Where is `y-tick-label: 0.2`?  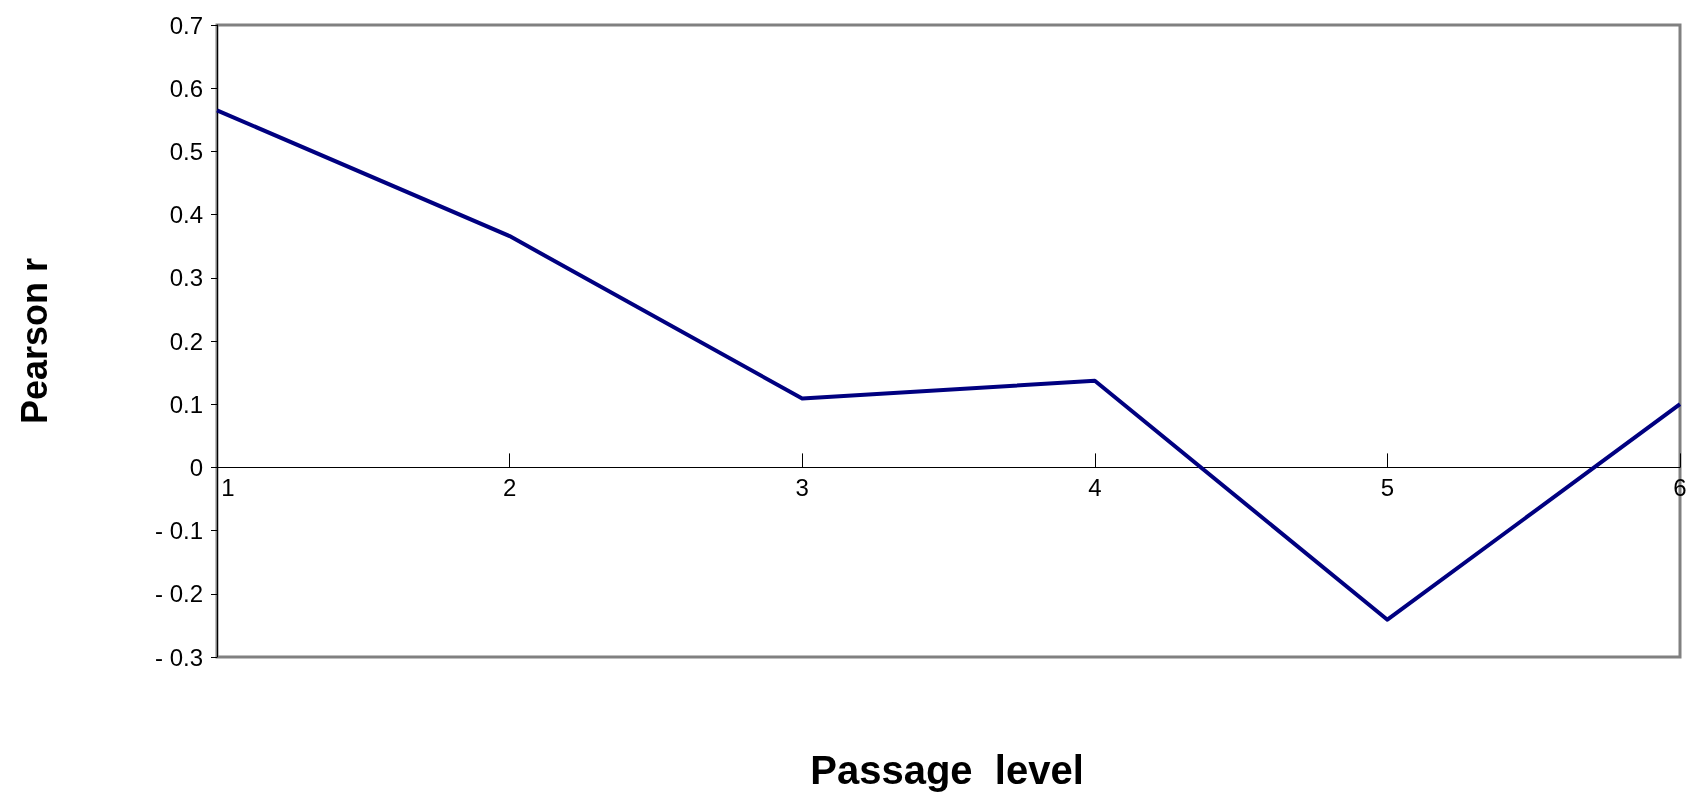
y-tick-label: 0.2 is located at coordinates (186, 341).